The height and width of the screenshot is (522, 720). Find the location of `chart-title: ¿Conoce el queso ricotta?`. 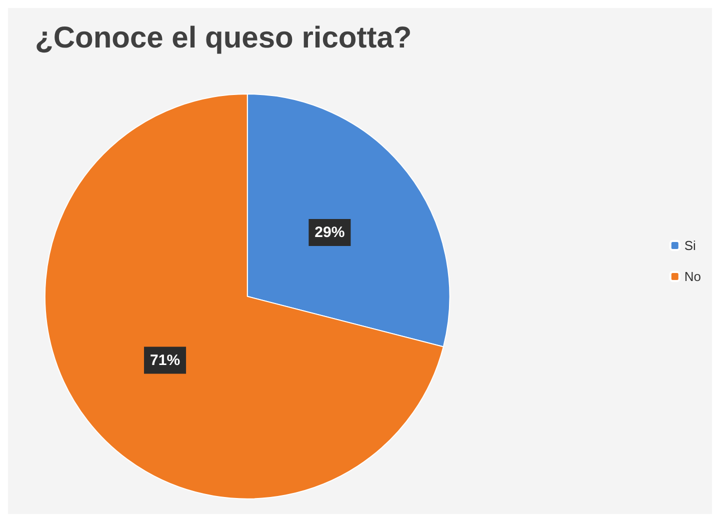

chart-title: ¿Conoce el queso ricotta? is located at coordinates (223, 38).